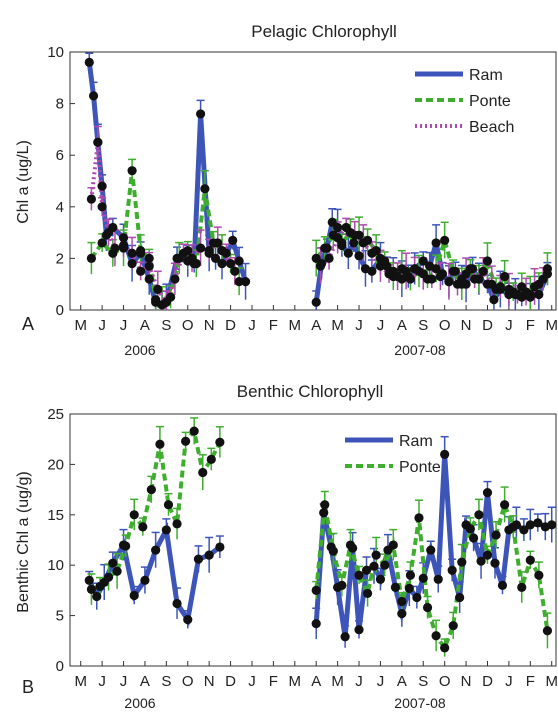  I want to click on panel-a-title: Pelagic Chlorophyll, so click(324, 31).